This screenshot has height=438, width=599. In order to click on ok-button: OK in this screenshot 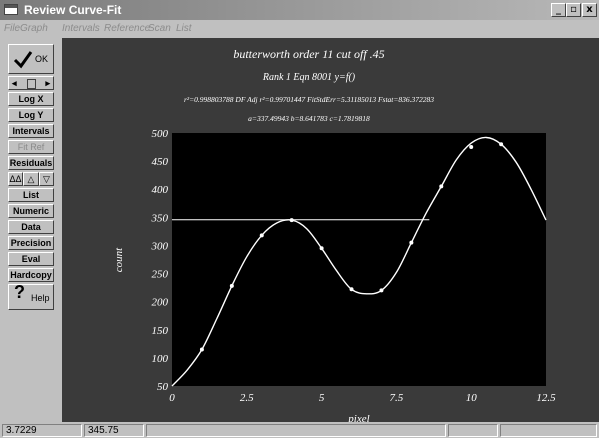, I will do `click(31, 59)`.